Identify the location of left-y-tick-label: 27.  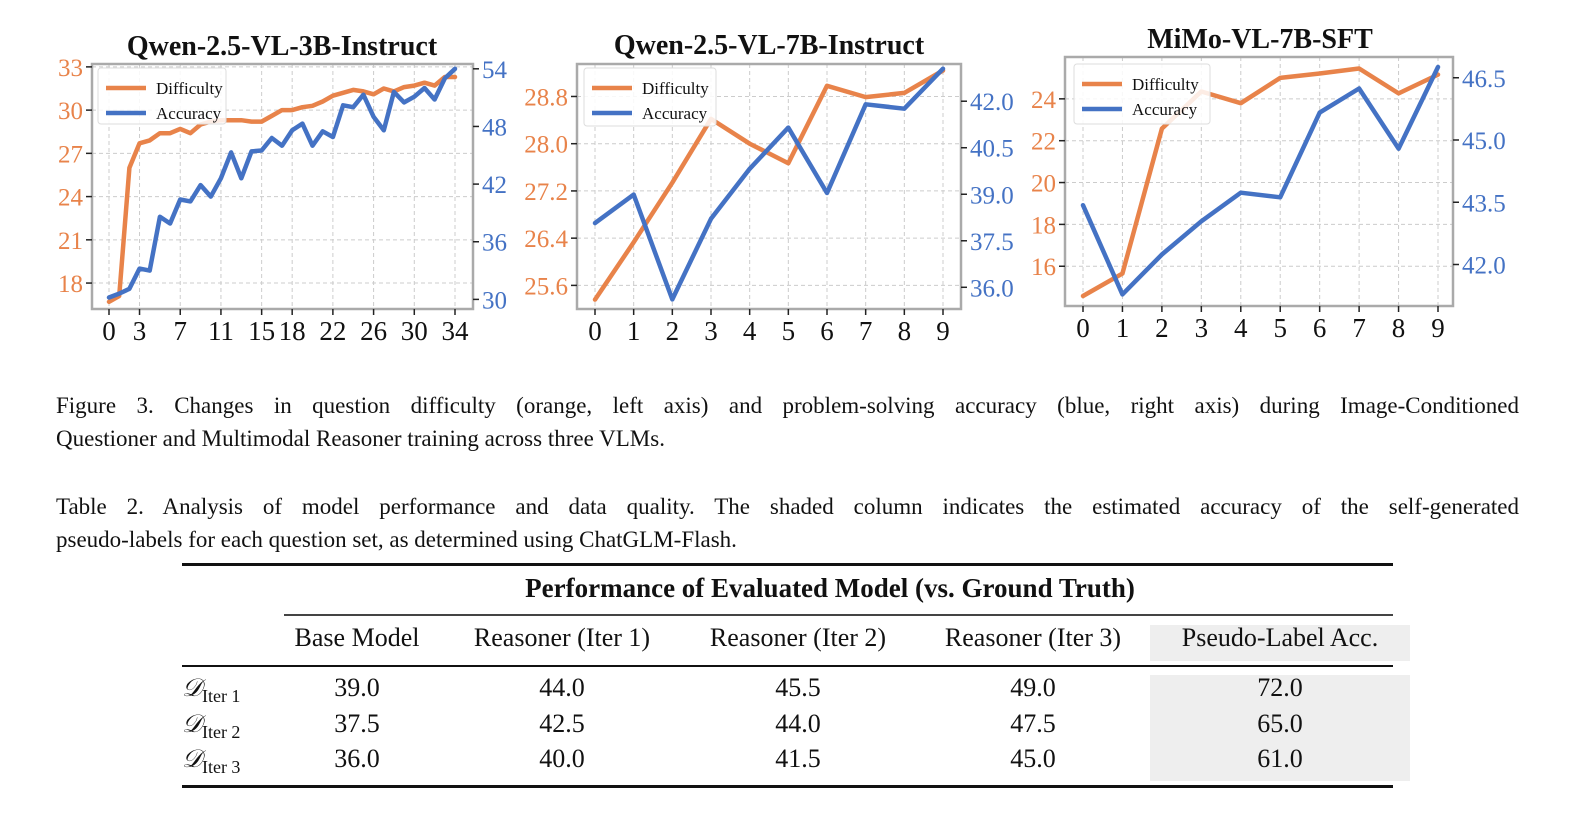
(70, 154).